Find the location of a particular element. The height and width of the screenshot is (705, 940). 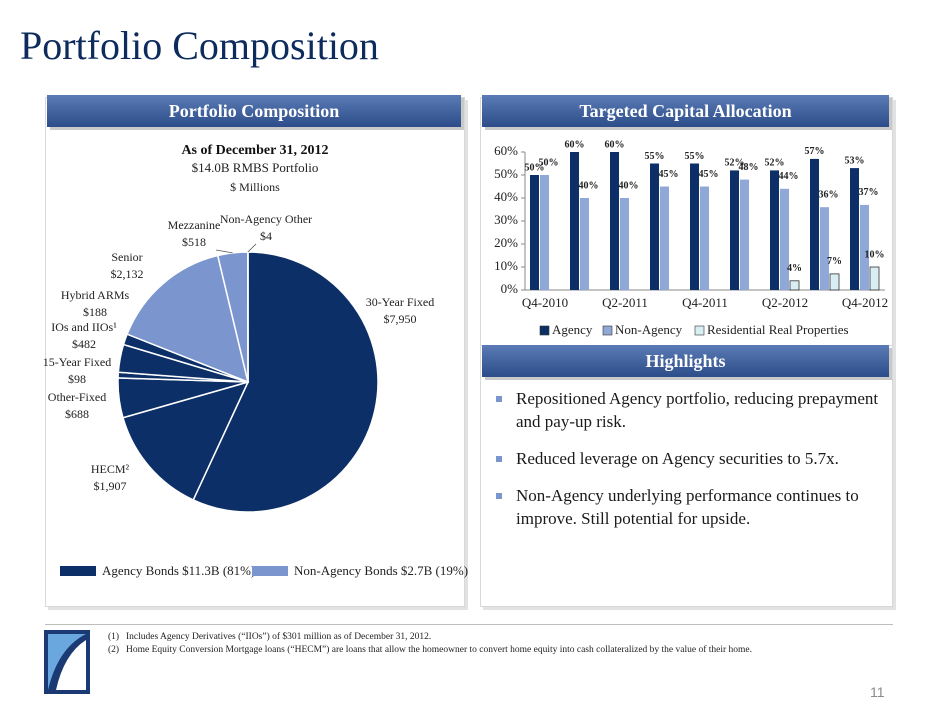

panel-header: Targeted Capital Allocation is located at coordinates (685, 111).